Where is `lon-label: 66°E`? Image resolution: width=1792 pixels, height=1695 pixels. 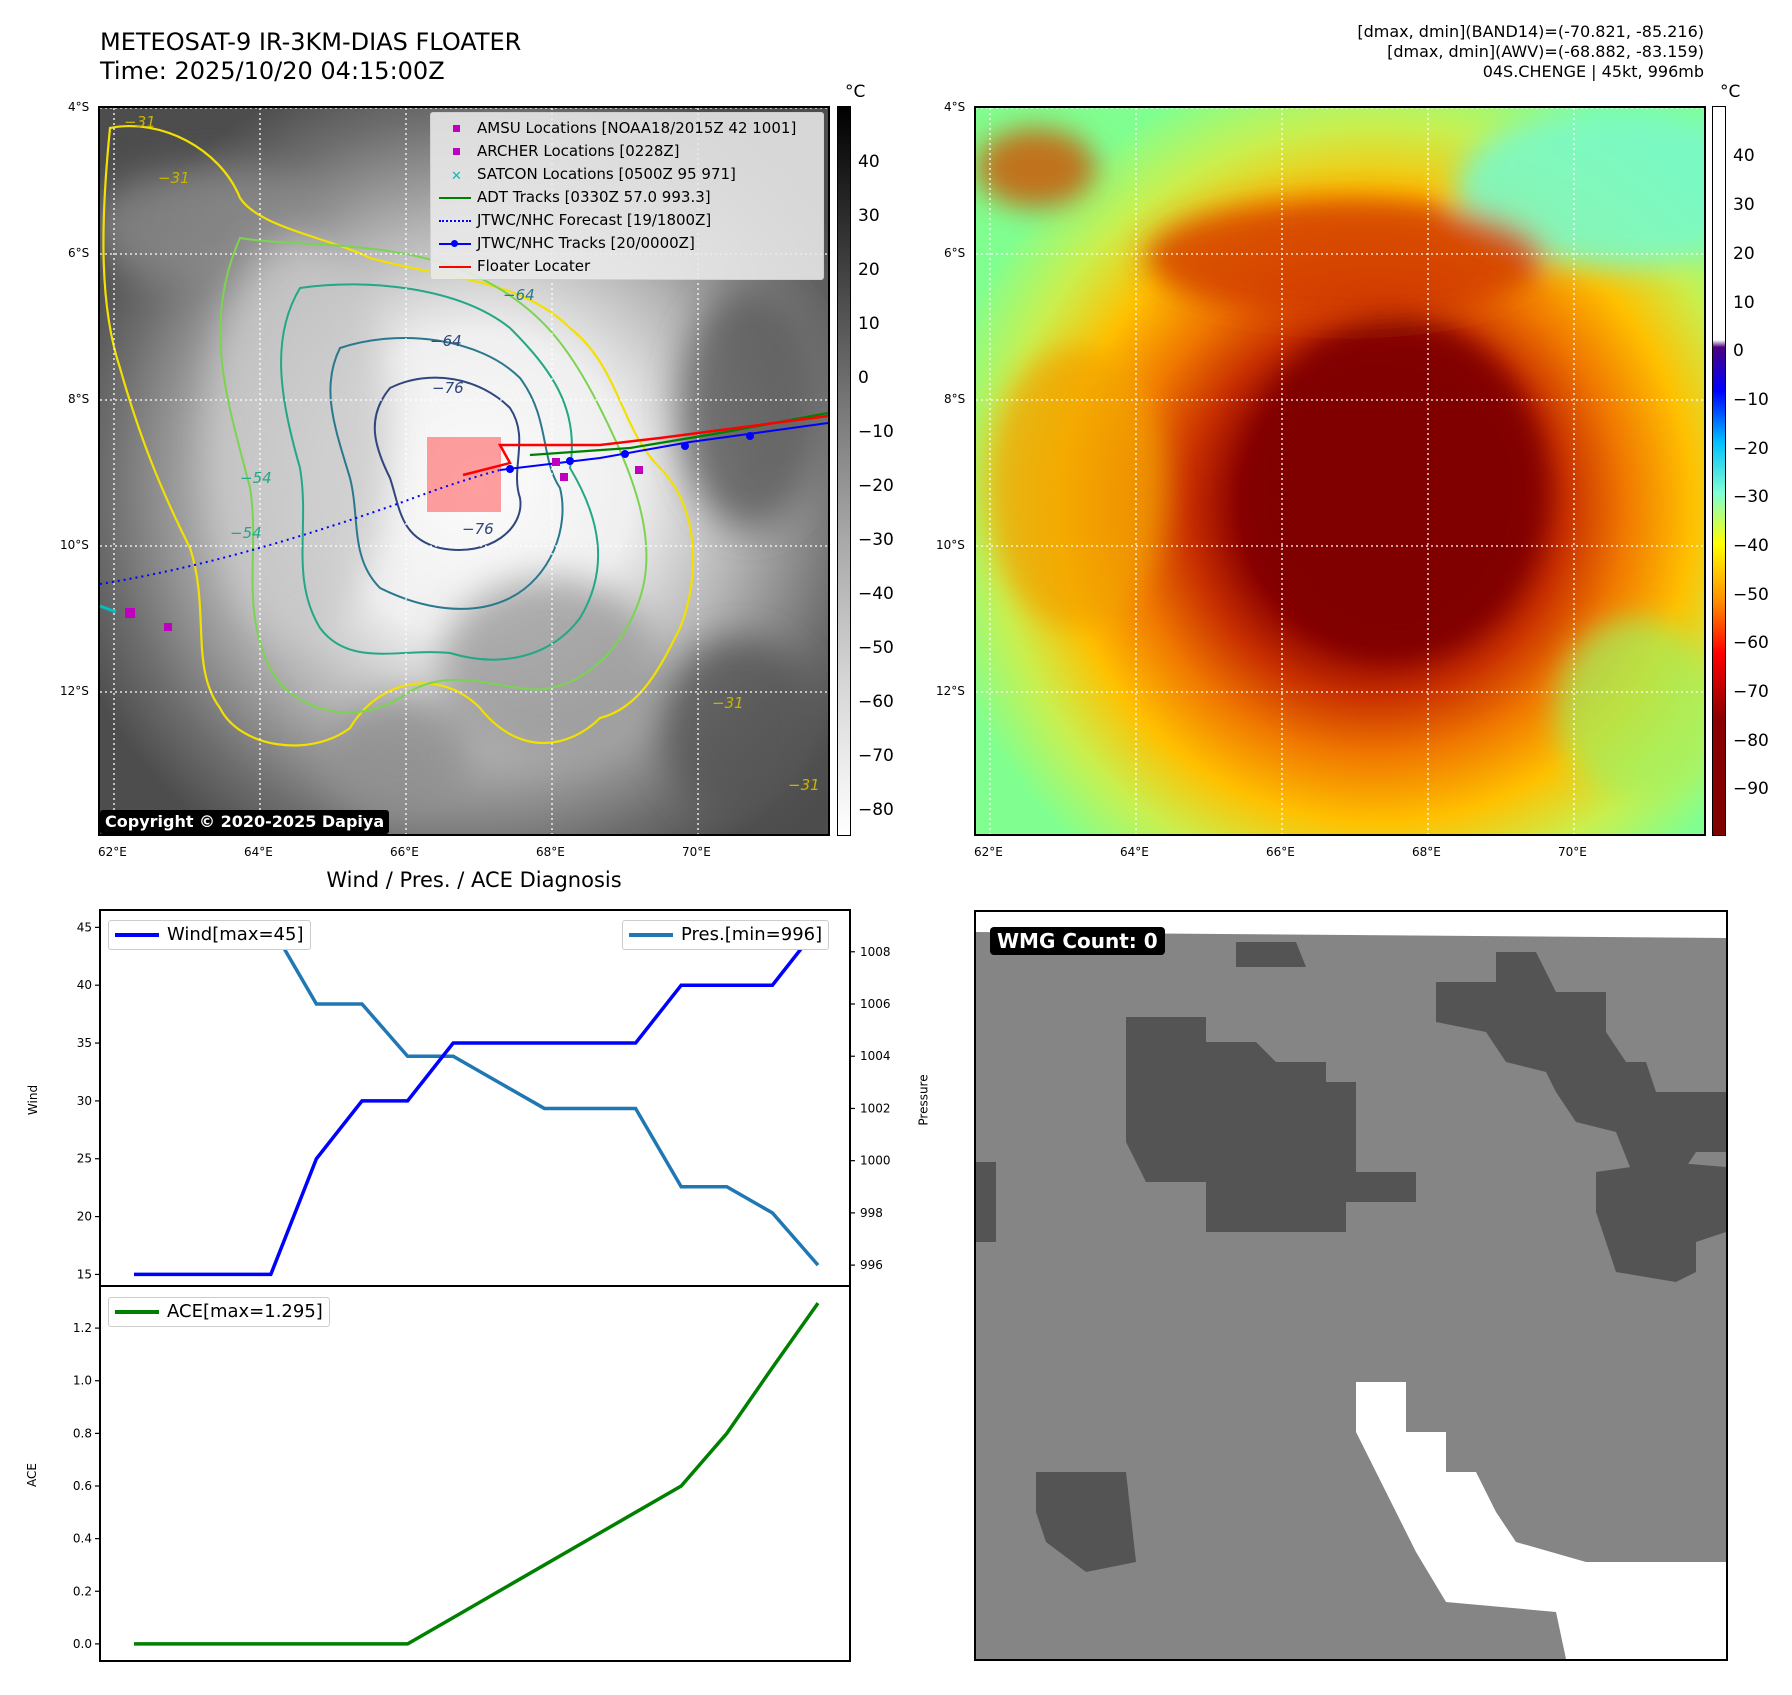
lon-label: 66°E is located at coordinates (1280, 852).